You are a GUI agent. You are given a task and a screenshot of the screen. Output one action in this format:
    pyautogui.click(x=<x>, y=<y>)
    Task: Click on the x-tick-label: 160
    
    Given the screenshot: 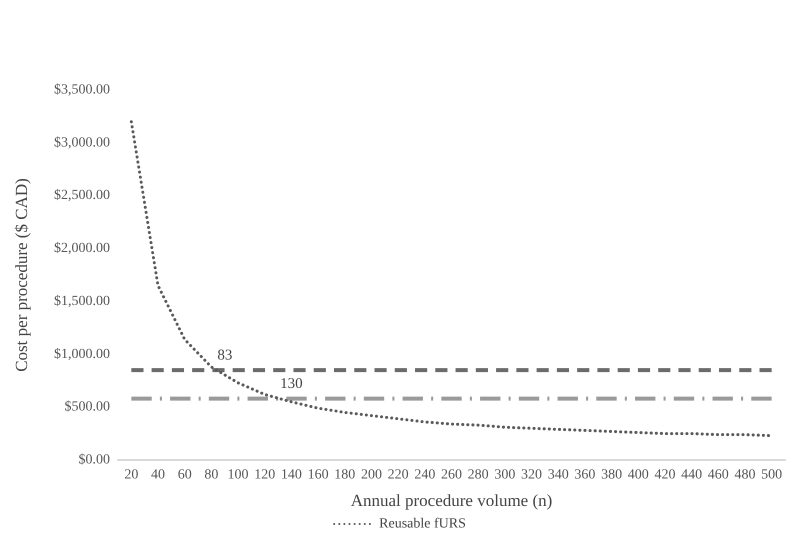 What is the action you would take?
    pyautogui.click(x=318, y=475)
    